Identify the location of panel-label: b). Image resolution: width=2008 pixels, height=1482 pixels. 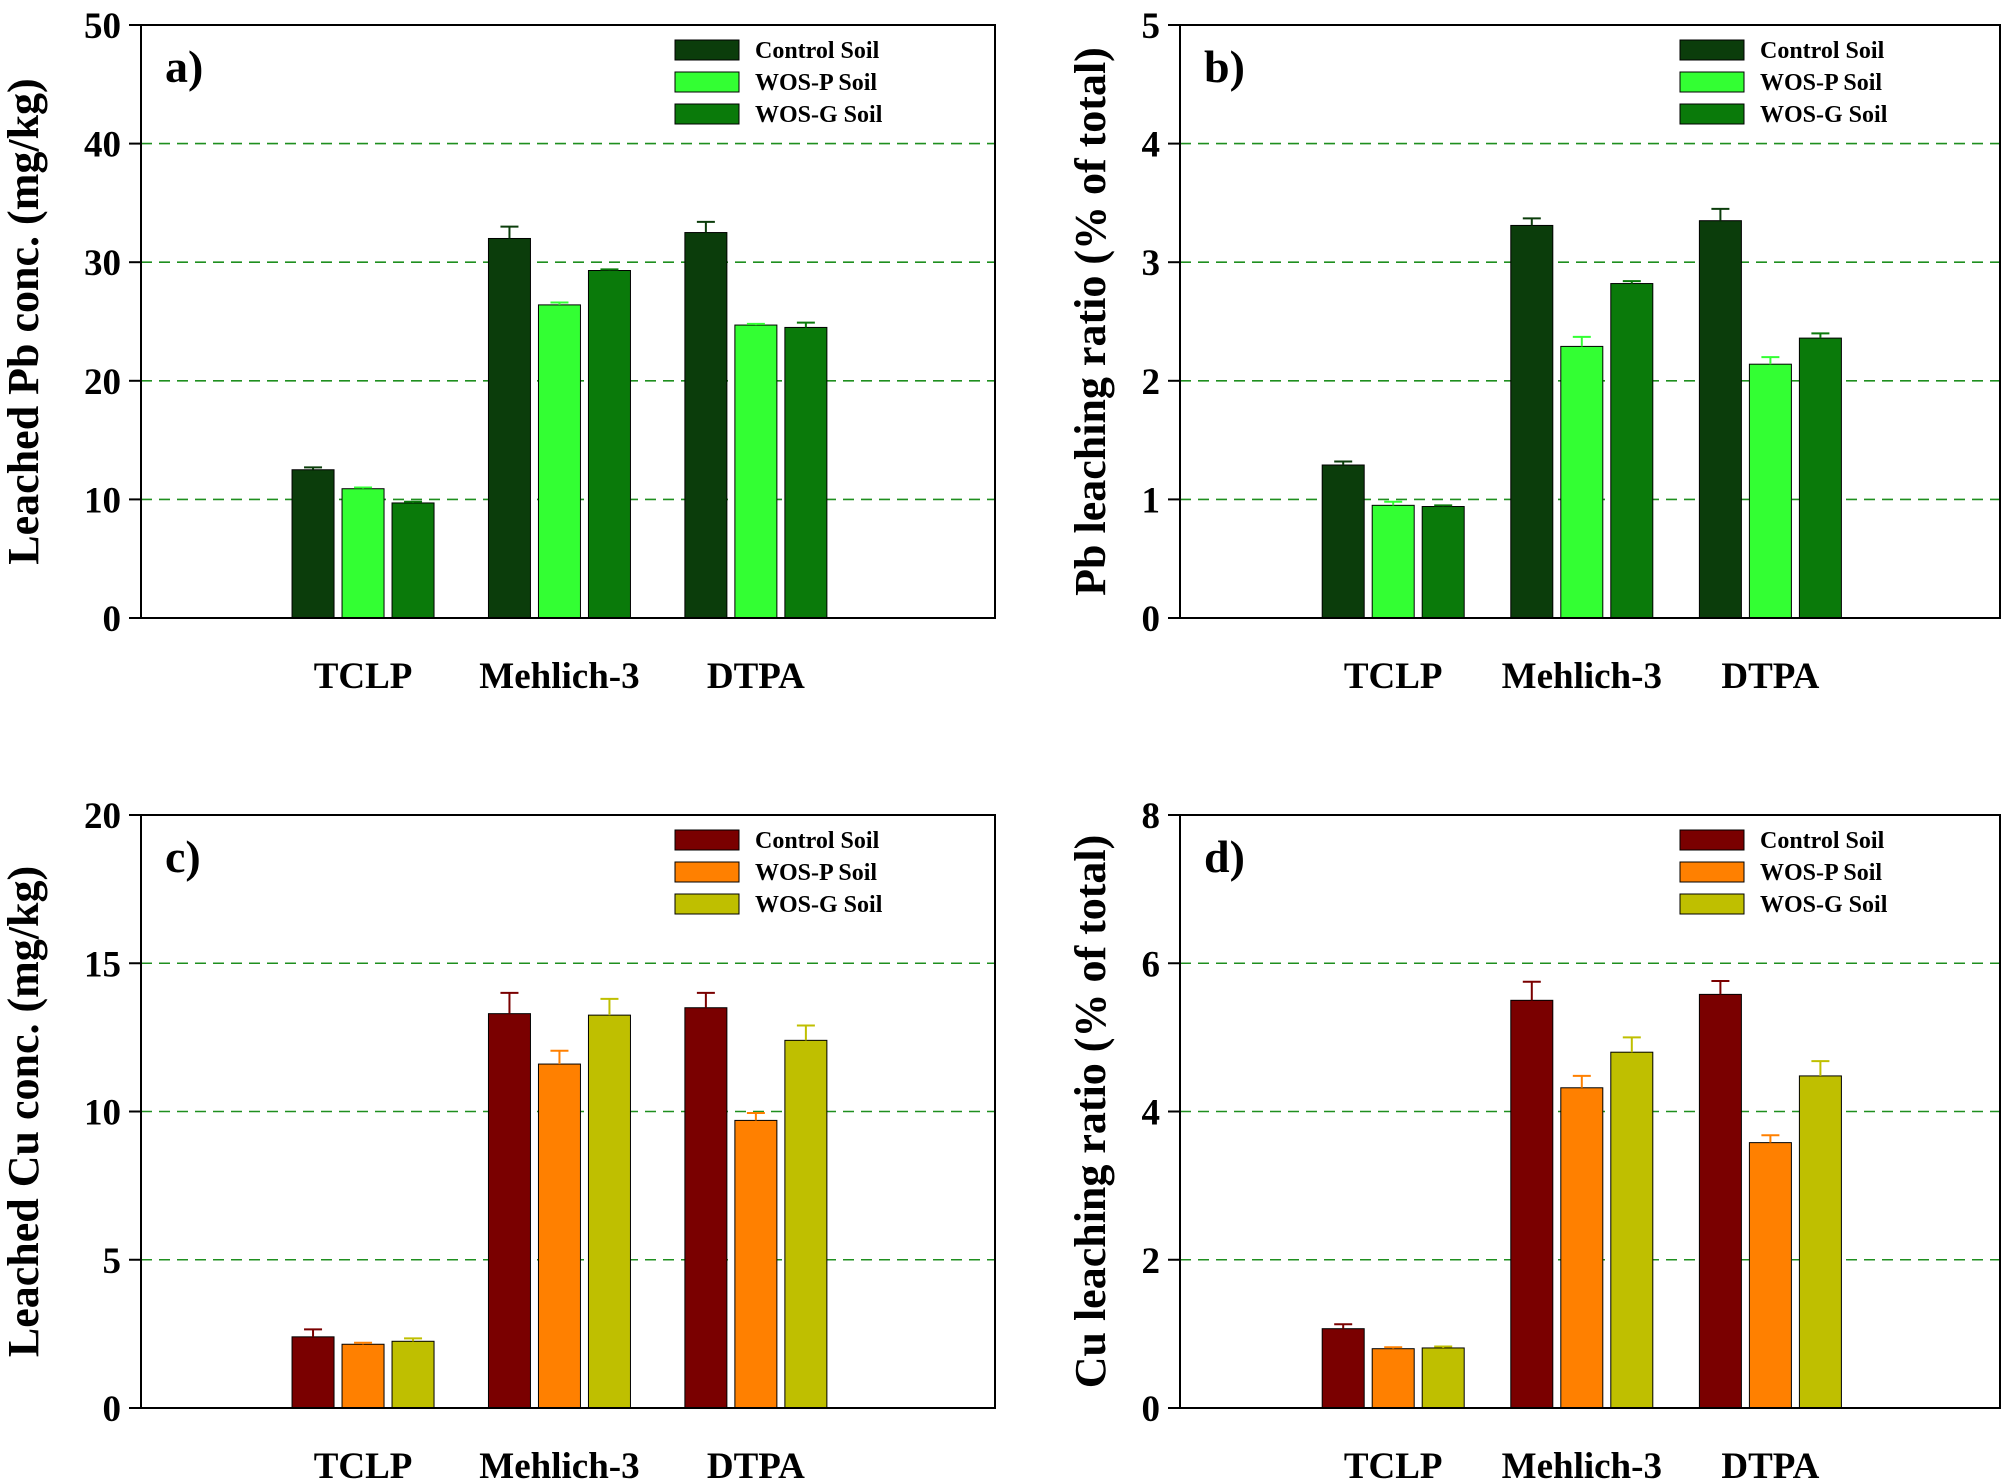
(1224, 66).